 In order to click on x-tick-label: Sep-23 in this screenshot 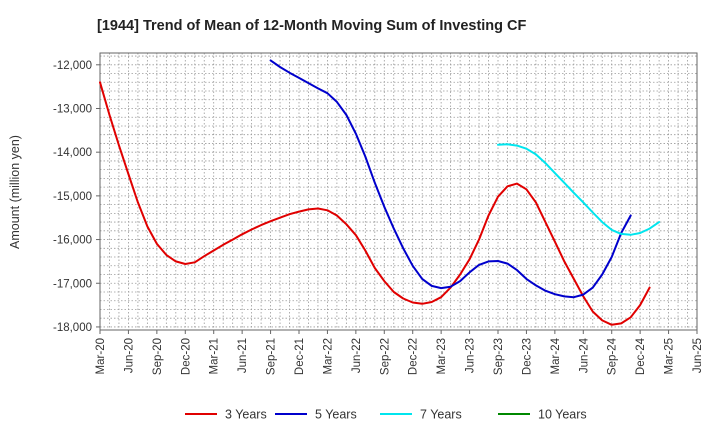, I will do `click(499, 356)`.